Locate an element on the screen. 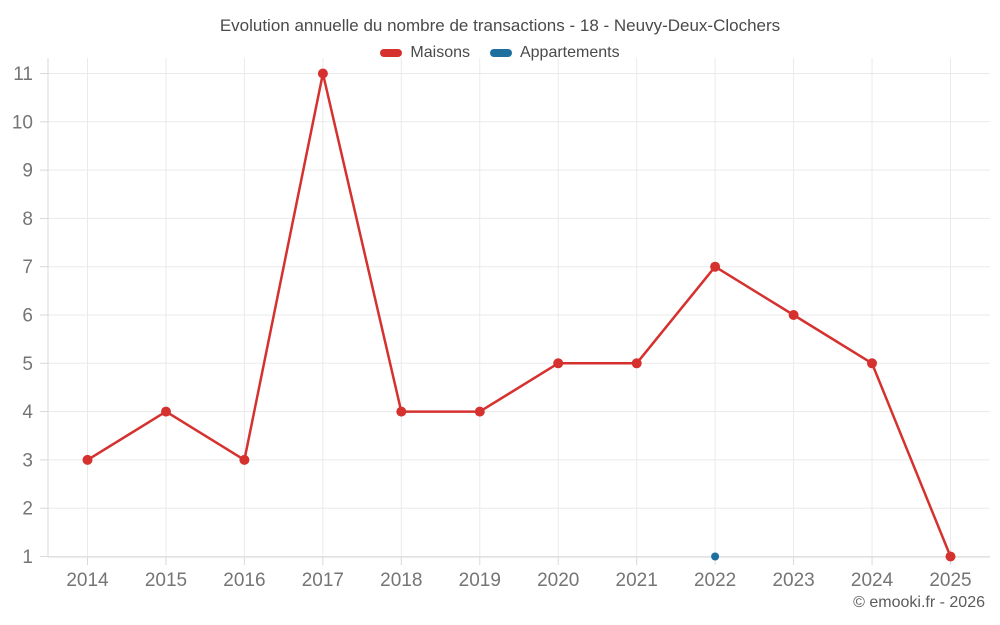  y-axis-label: 7 is located at coordinates (27, 267).